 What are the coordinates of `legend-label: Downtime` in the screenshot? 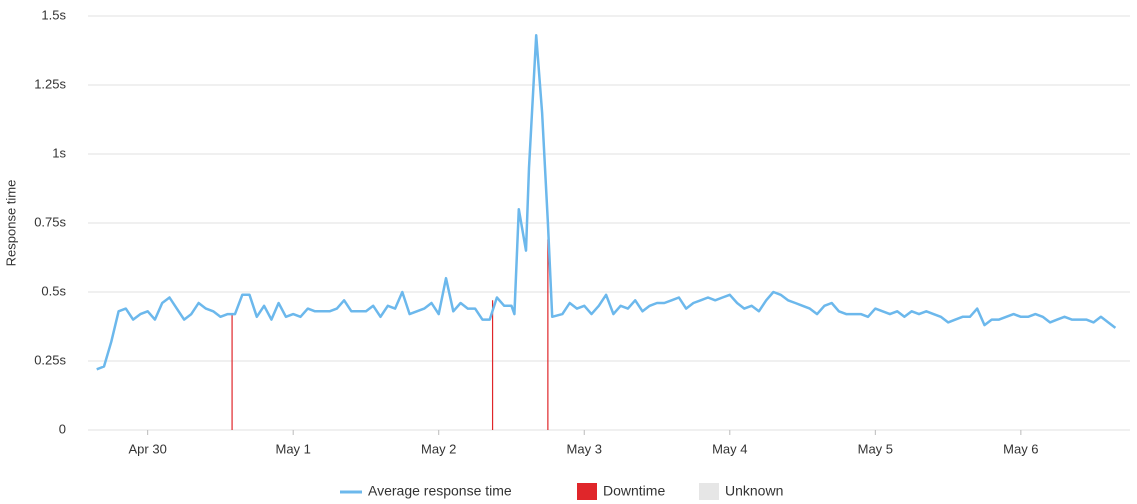 It's located at (634, 491).